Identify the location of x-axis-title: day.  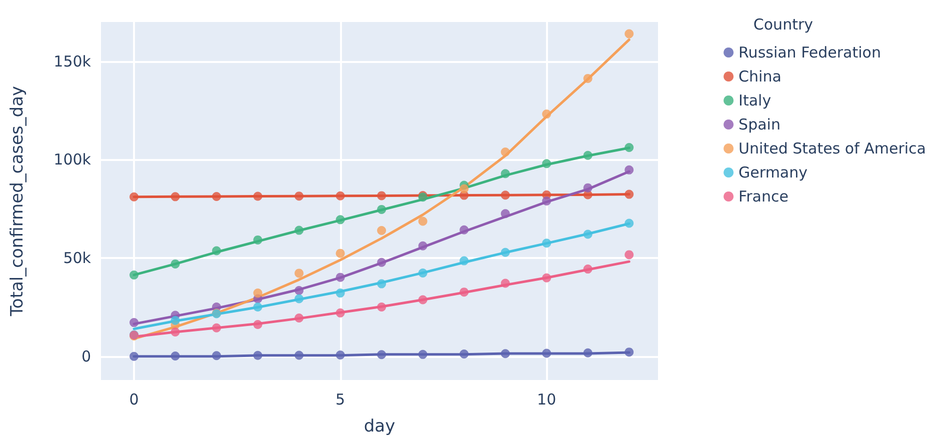
(380, 426).